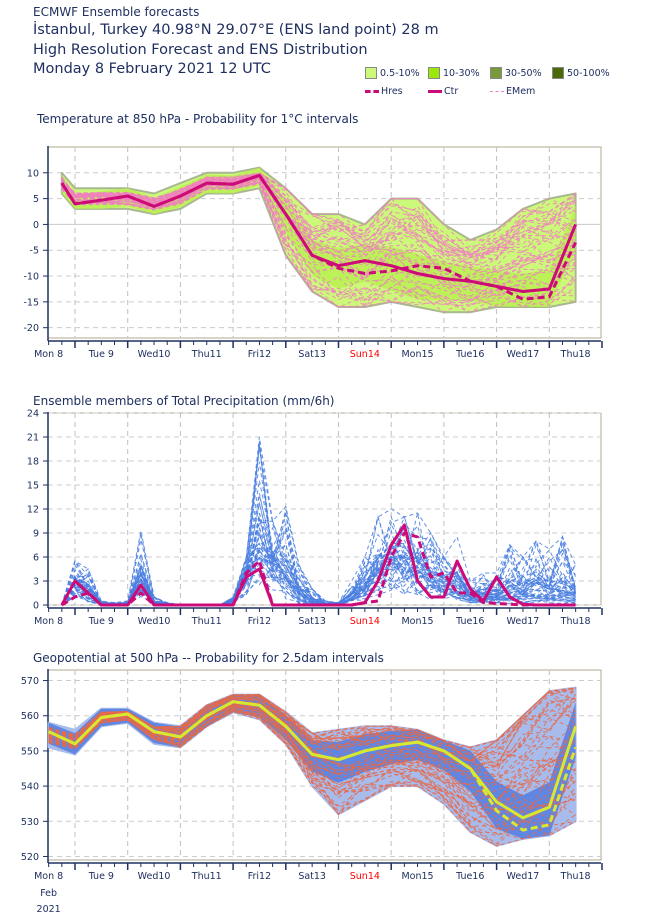 The image size is (650, 916). I want to click on probability-band-inner, so click(318, 237).